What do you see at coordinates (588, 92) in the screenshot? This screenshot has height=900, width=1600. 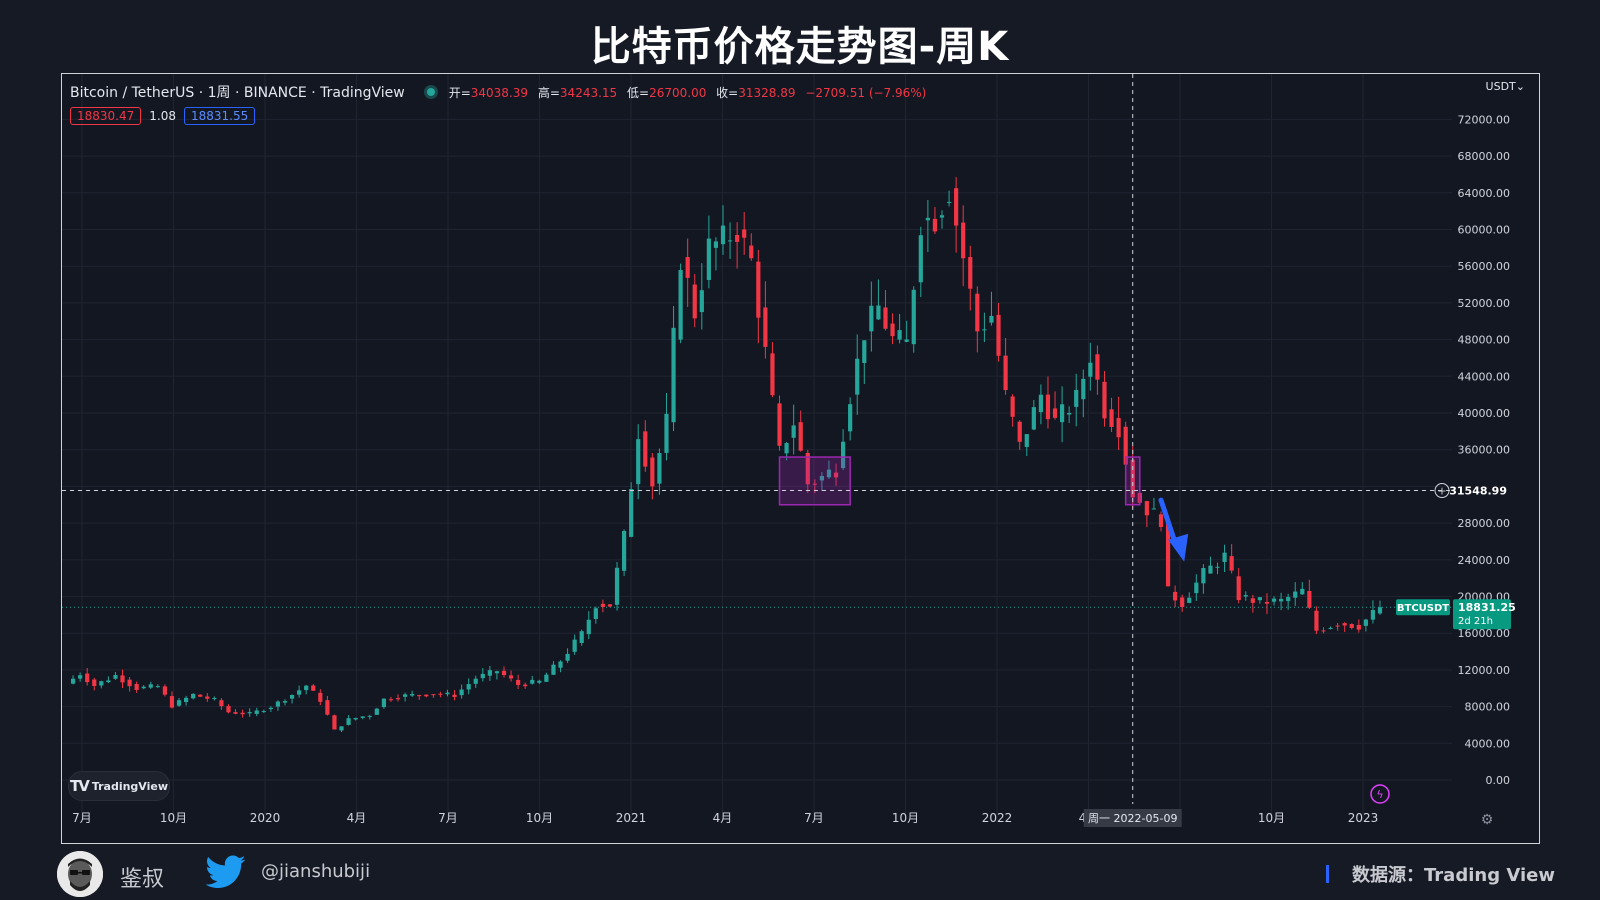 I see `ohlc-high-value: 34243.15` at bounding box center [588, 92].